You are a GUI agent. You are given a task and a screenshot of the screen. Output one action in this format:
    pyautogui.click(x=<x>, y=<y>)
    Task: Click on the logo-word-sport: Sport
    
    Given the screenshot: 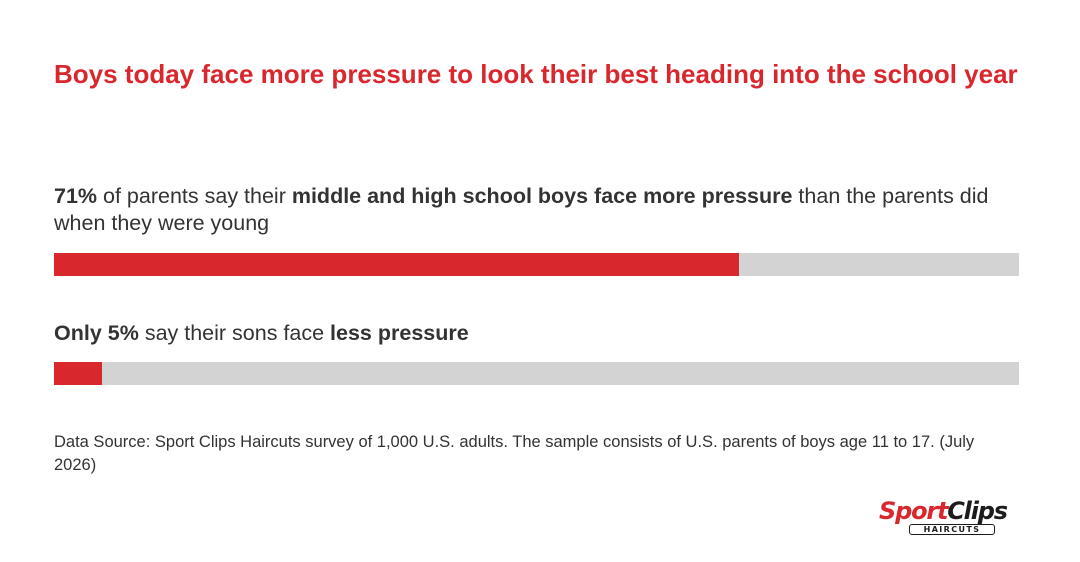 What is the action you would take?
    pyautogui.click(x=913, y=511)
    